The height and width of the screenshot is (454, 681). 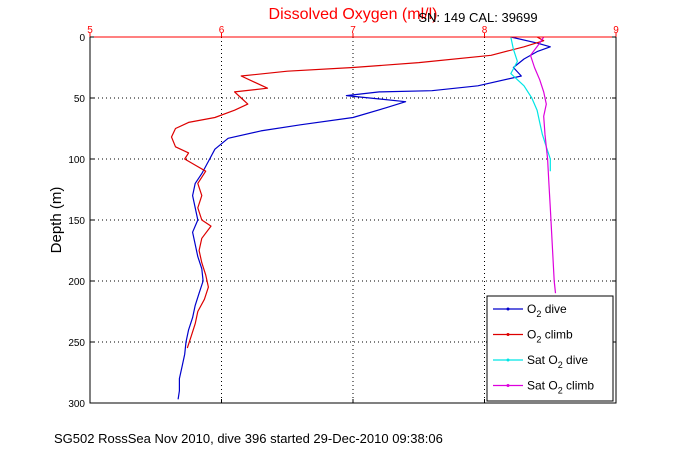 What do you see at coordinates (550, 348) in the screenshot?
I see `legend-box` at bounding box center [550, 348].